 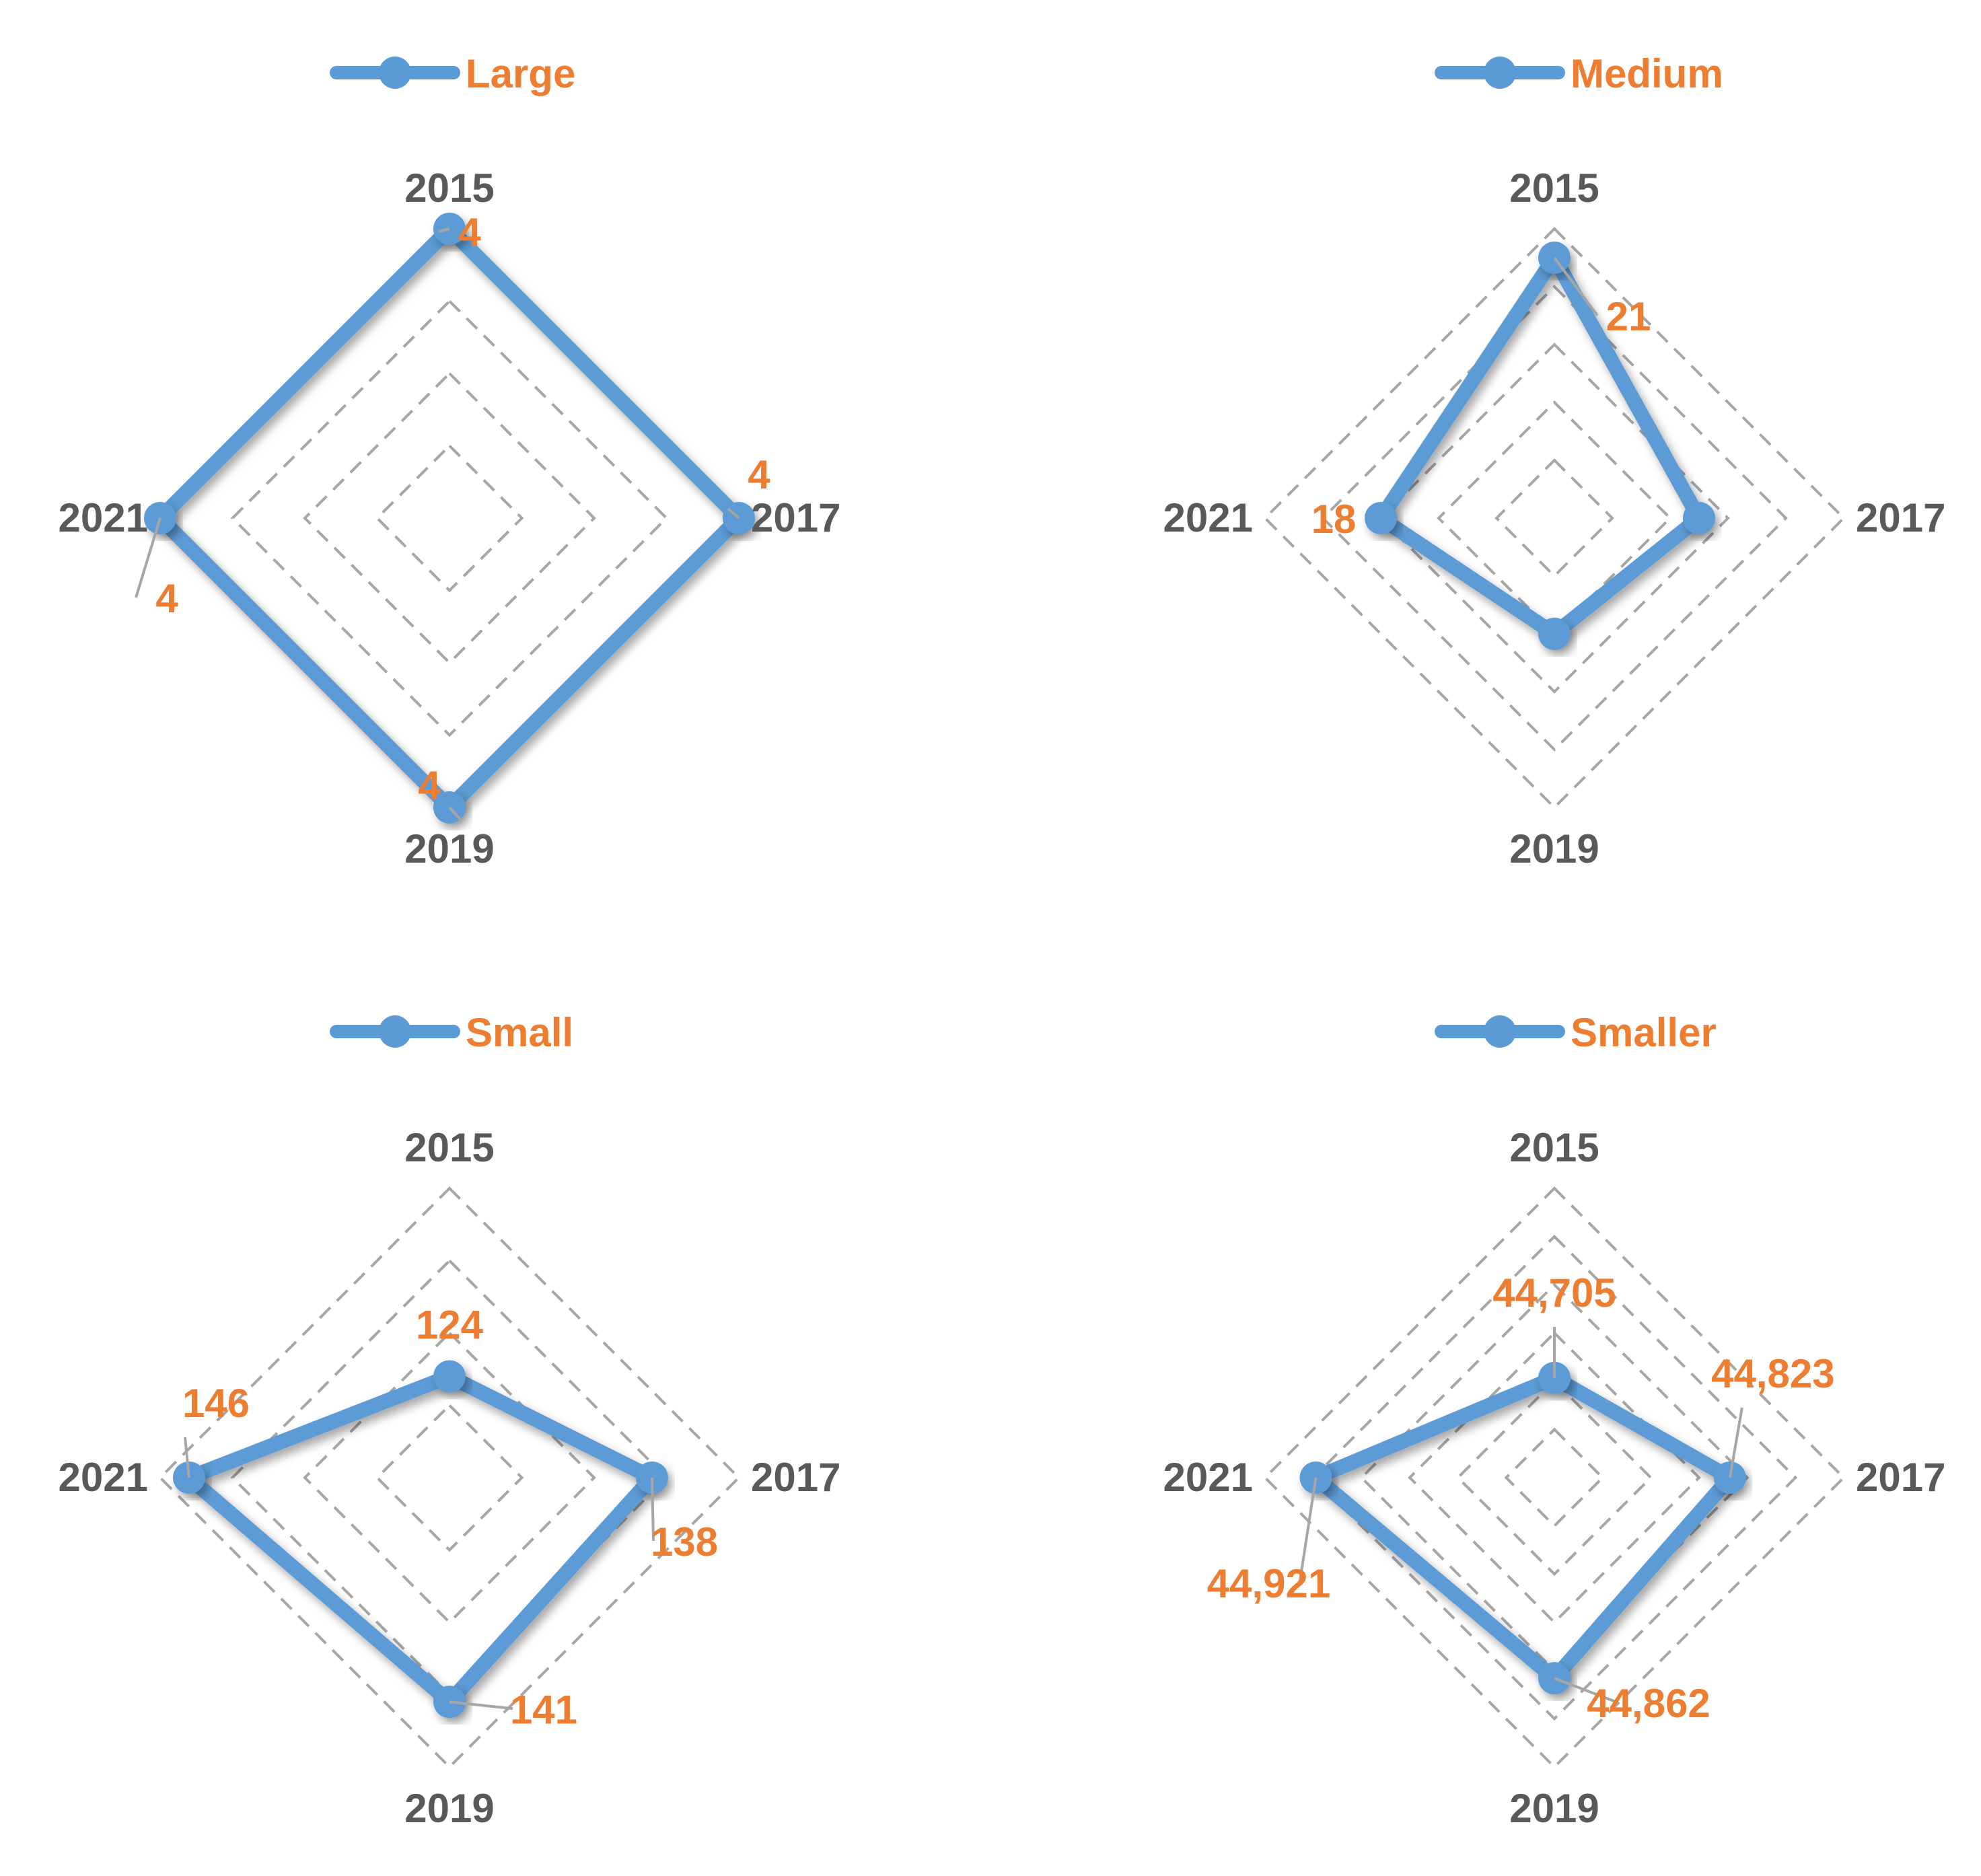 What do you see at coordinates (450, 1376) in the screenshot?
I see `data-point-2015` at bounding box center [450, 1376].